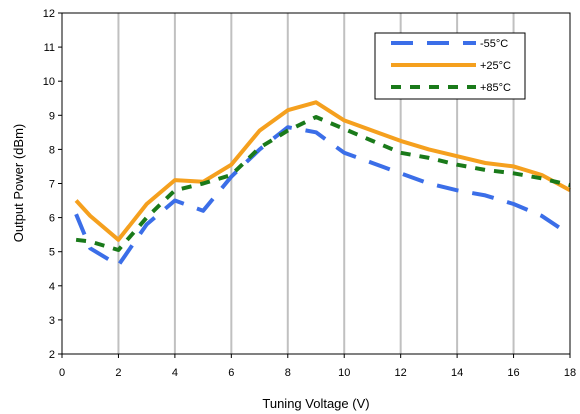 This screenshot has height=414, width=580. I want to click on x-tick-label: 10, so click(344, 373).